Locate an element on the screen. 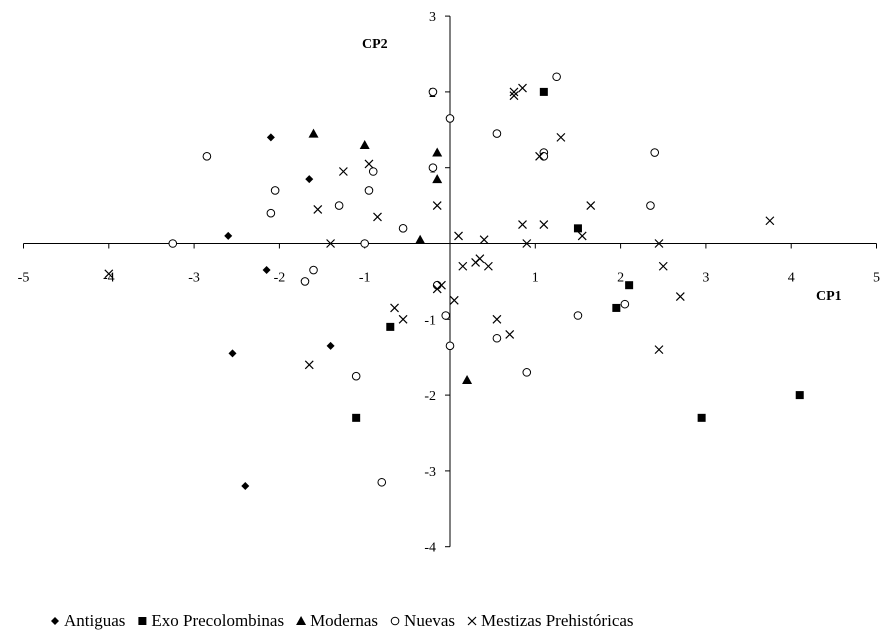 This screenshot has width=881, height=638. x-tick-label: -5 is located at coordinates (24, 278).